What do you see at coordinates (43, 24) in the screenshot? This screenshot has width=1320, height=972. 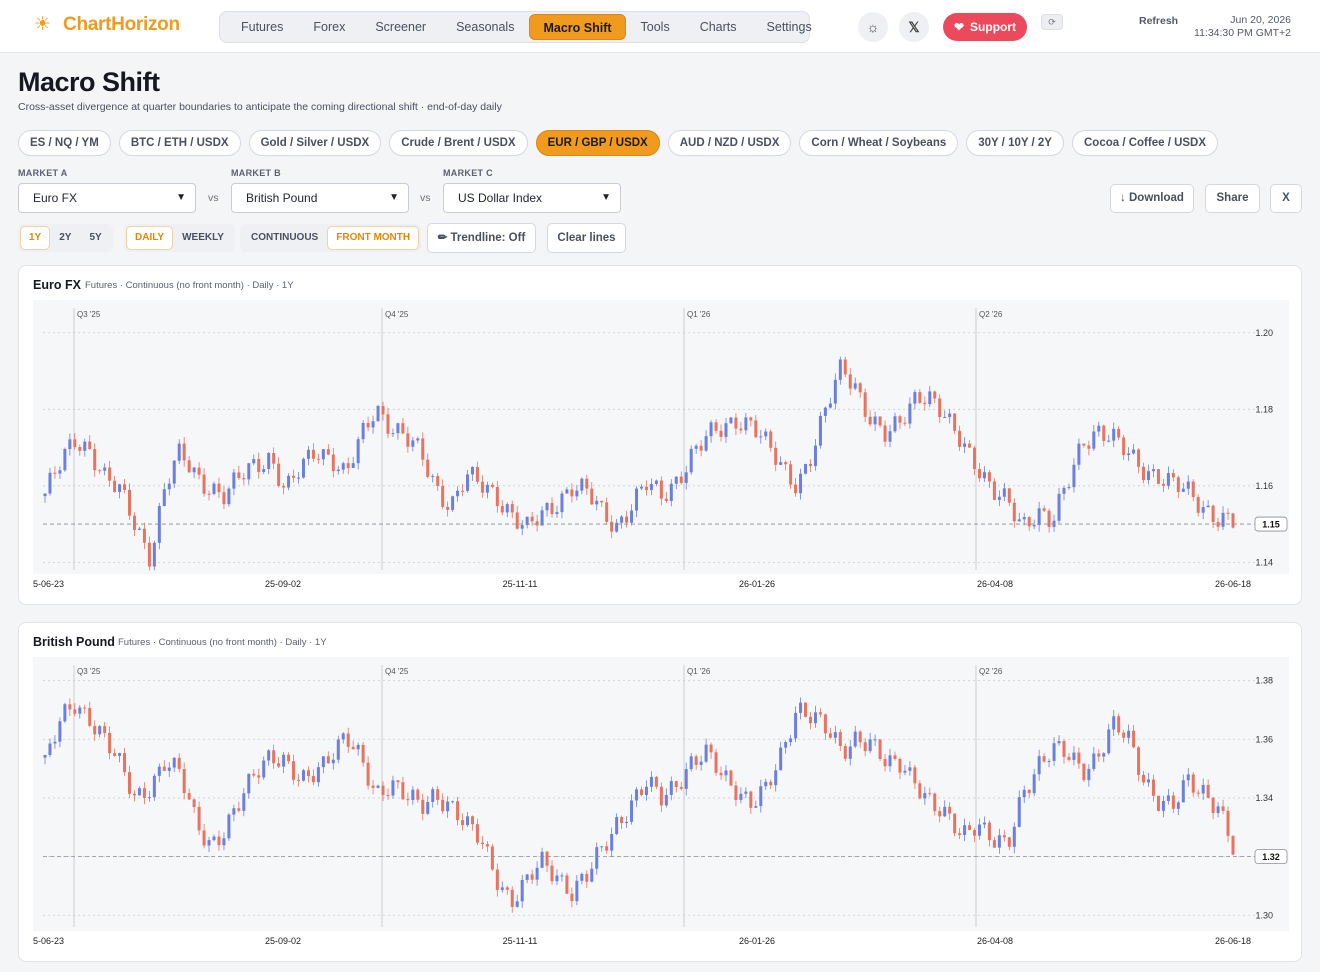 I see `sun-icon: ☀` at bounding box center [43, 24].